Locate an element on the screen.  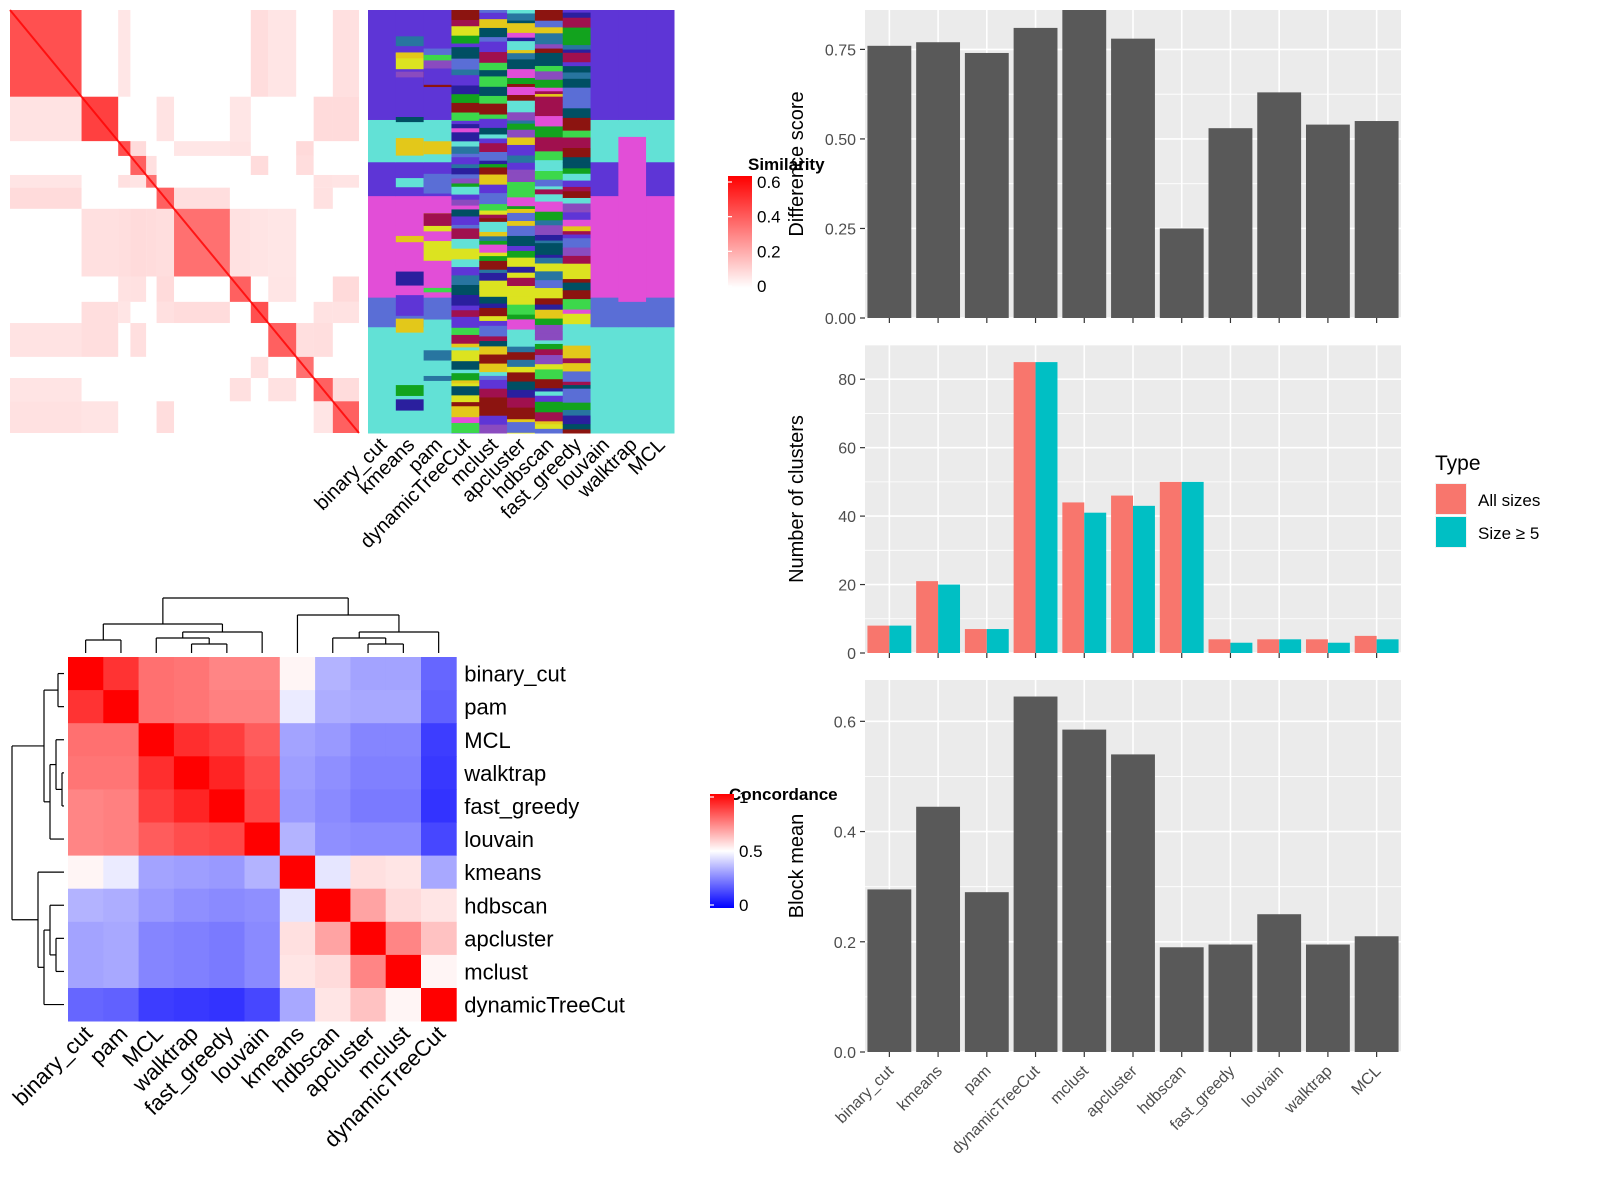
concordance-row-label: dynamicTreeCut is located at coordinates (544, 1005).